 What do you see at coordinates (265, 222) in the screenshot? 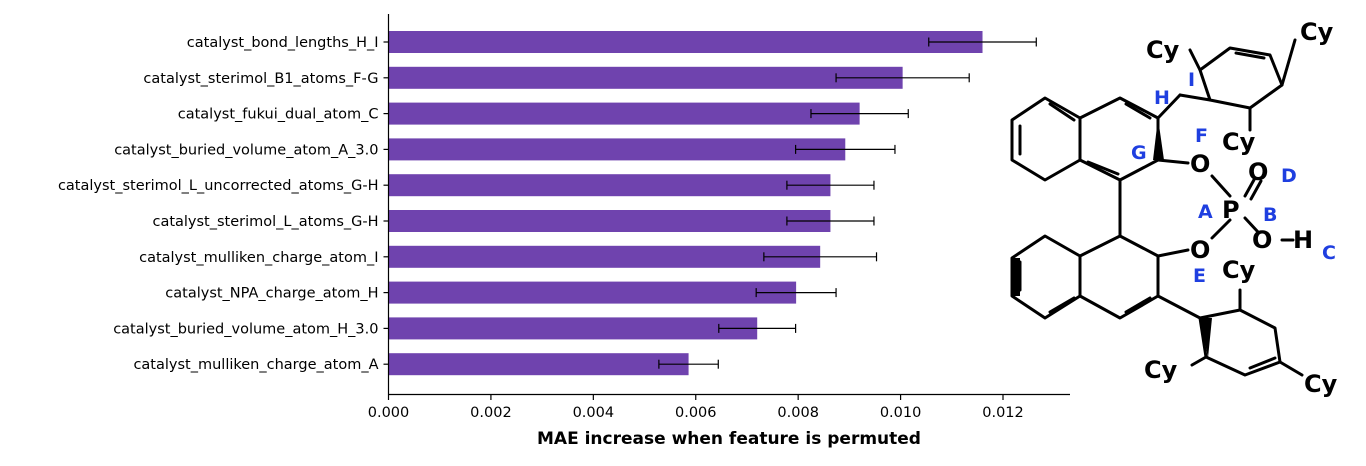
I see `y-tick-label-6: catalyst_sterimol_L_atoms_G-H` at bounding box center [265, 222].